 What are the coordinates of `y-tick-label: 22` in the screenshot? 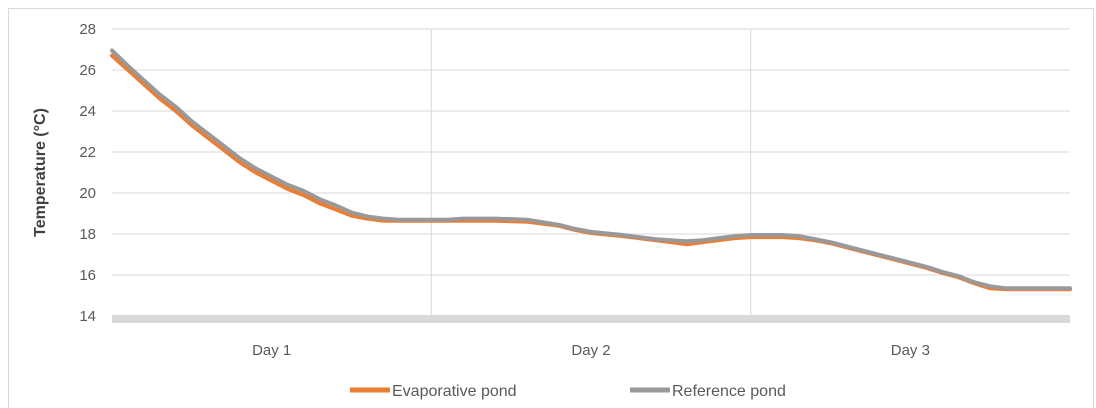 It's located at (87, 152).